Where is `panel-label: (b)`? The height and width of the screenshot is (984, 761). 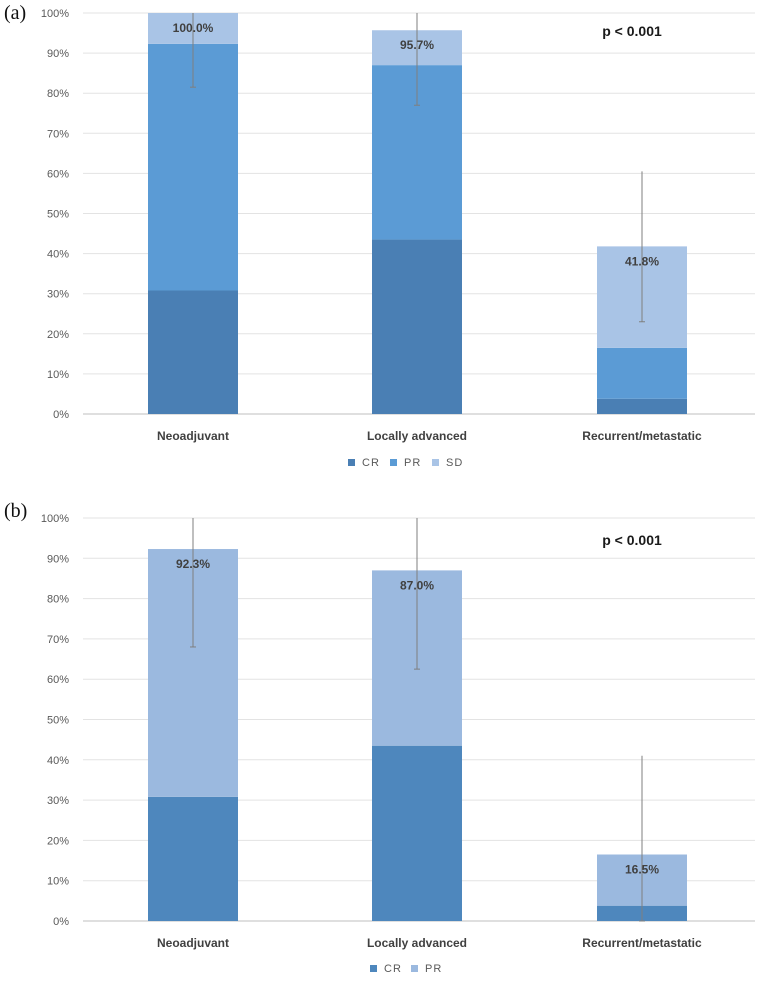 panel-label: (b) is located at coordinates (16, 511).